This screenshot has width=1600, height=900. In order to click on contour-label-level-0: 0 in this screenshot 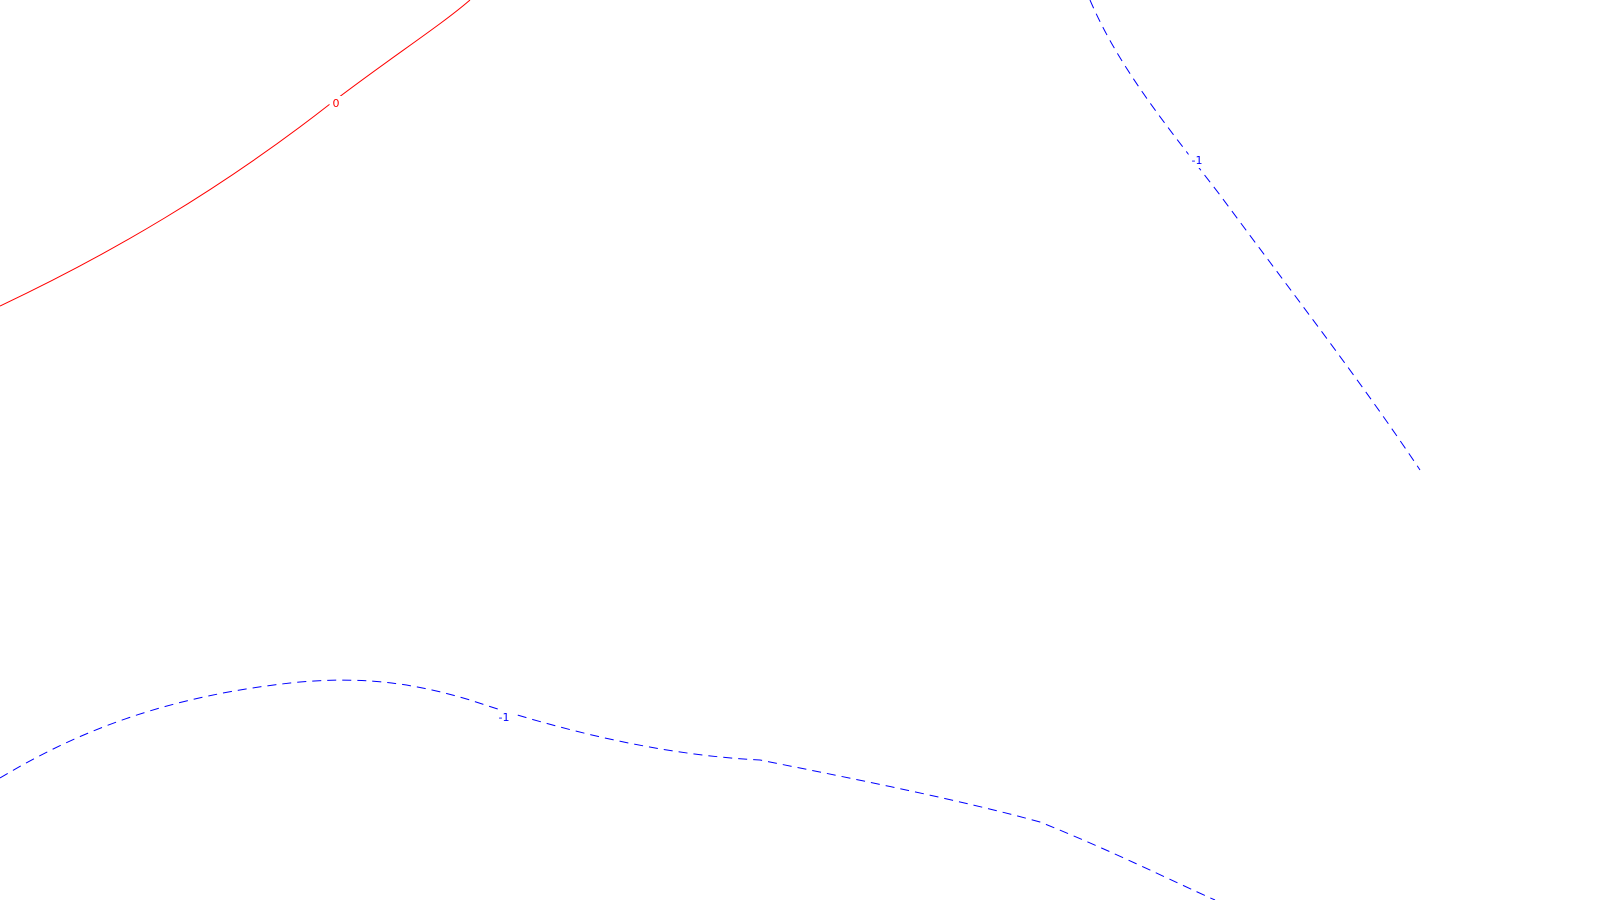, I will do `click(336, 103)`.